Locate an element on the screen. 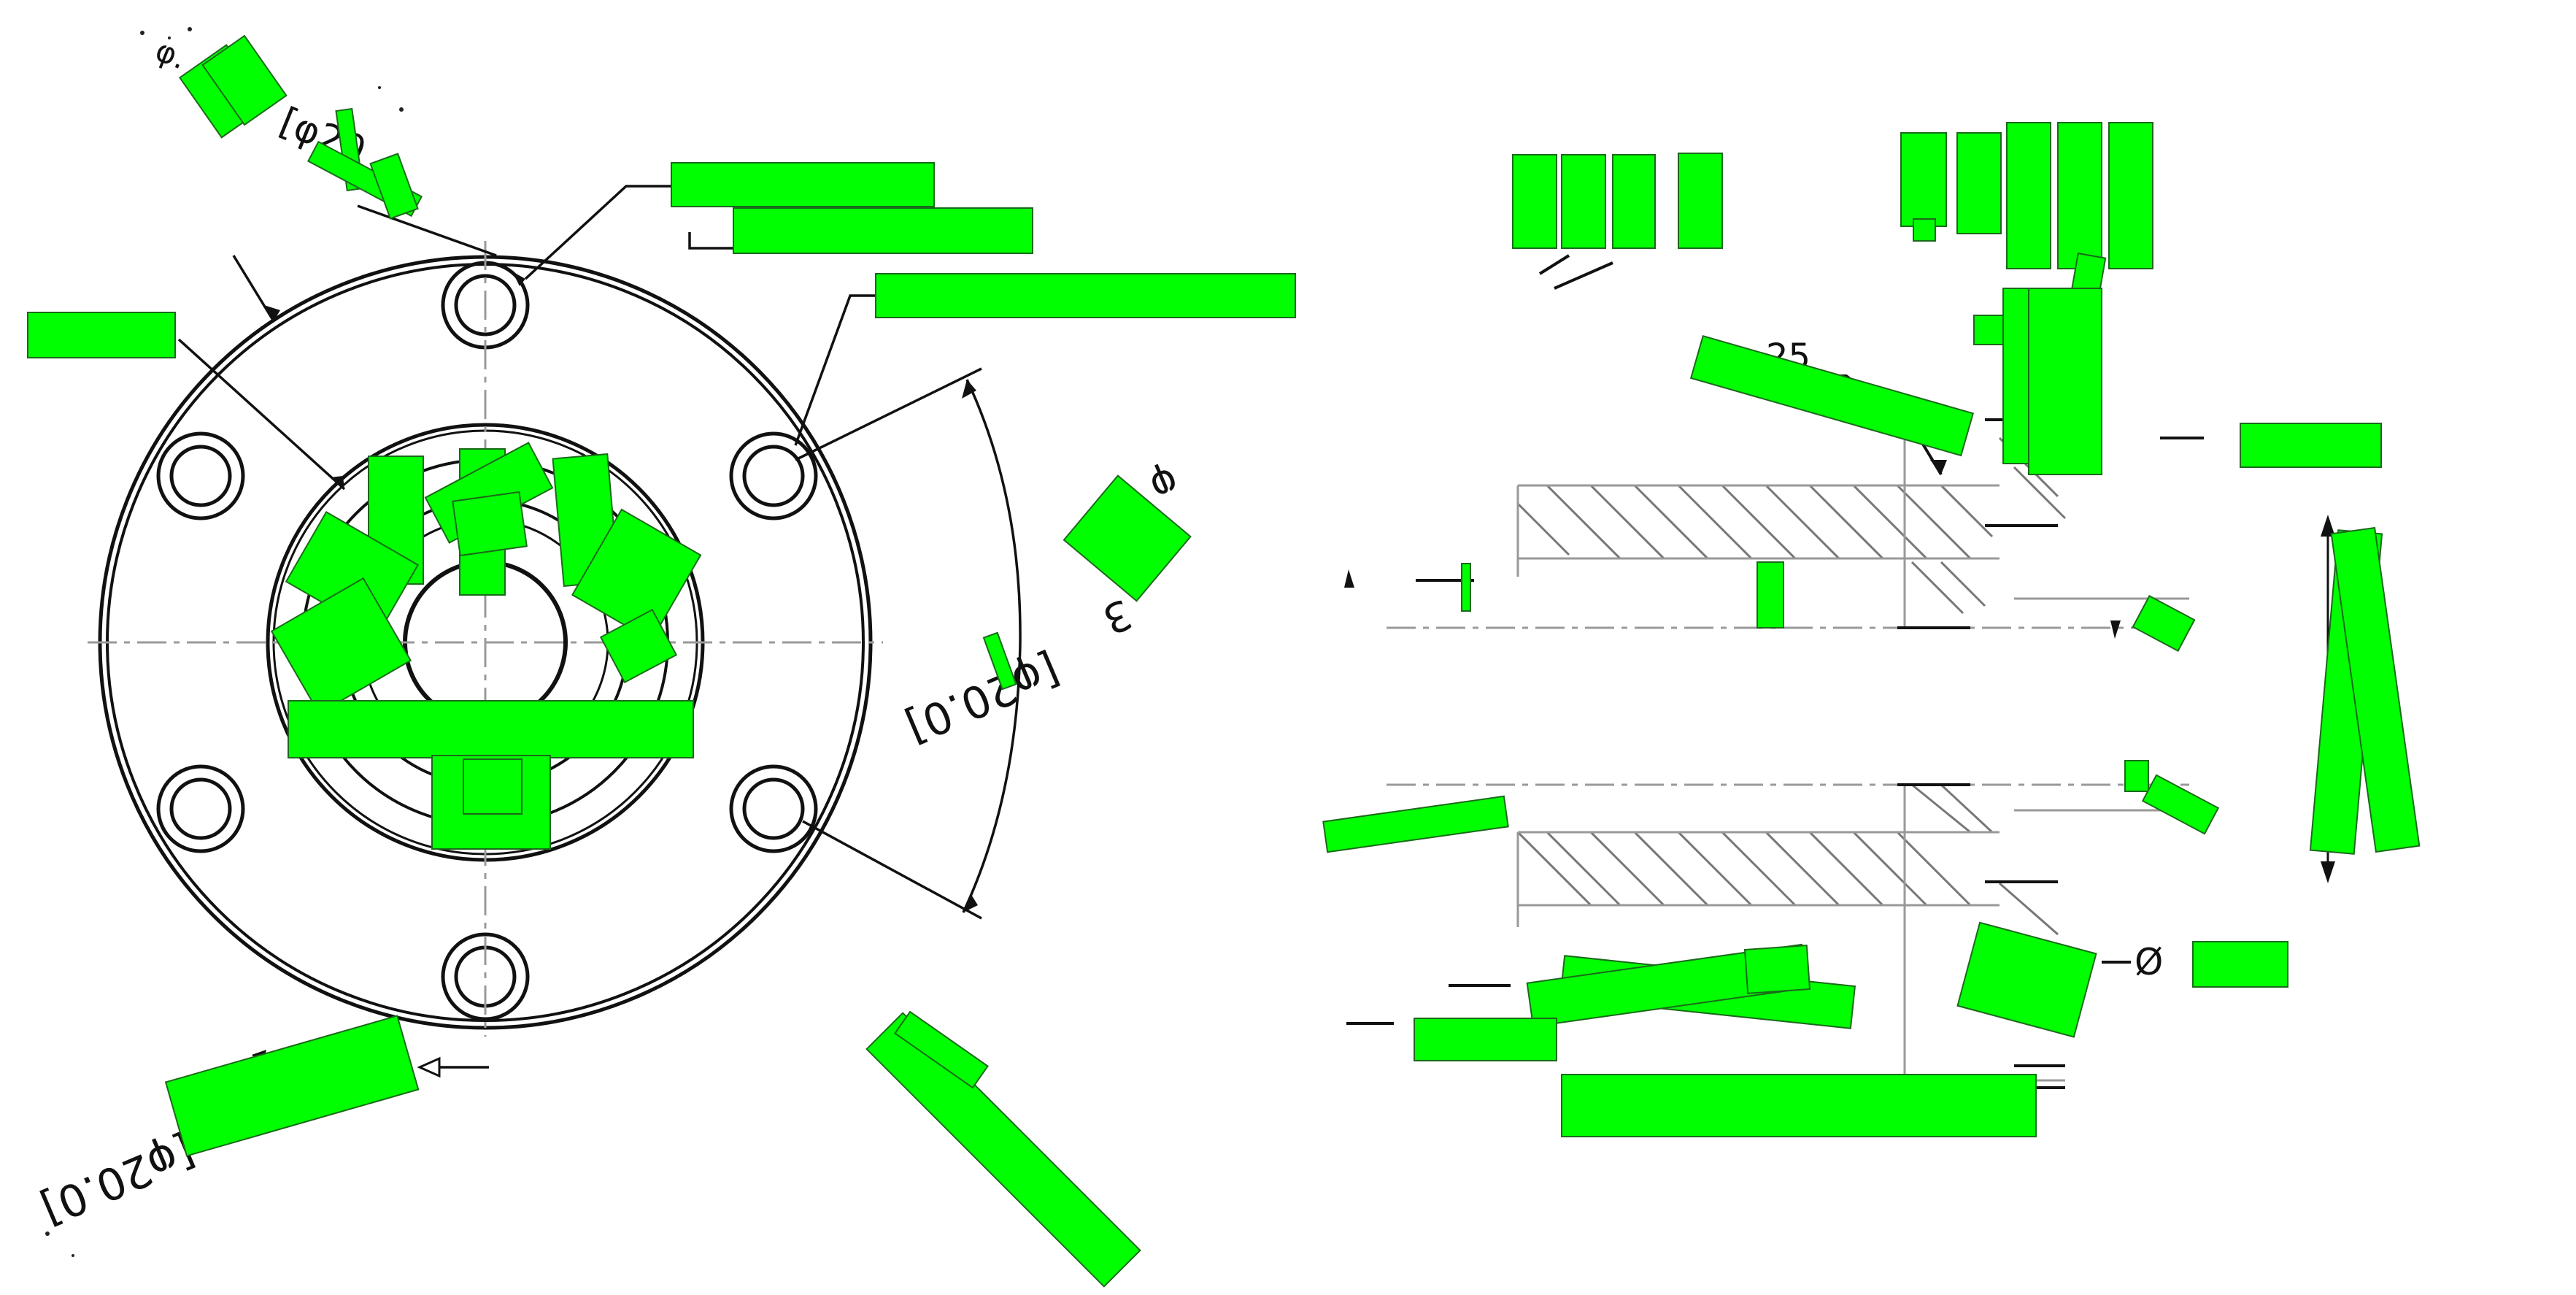  diameter-symbol: Ø is located at coordinates (2149, 962).